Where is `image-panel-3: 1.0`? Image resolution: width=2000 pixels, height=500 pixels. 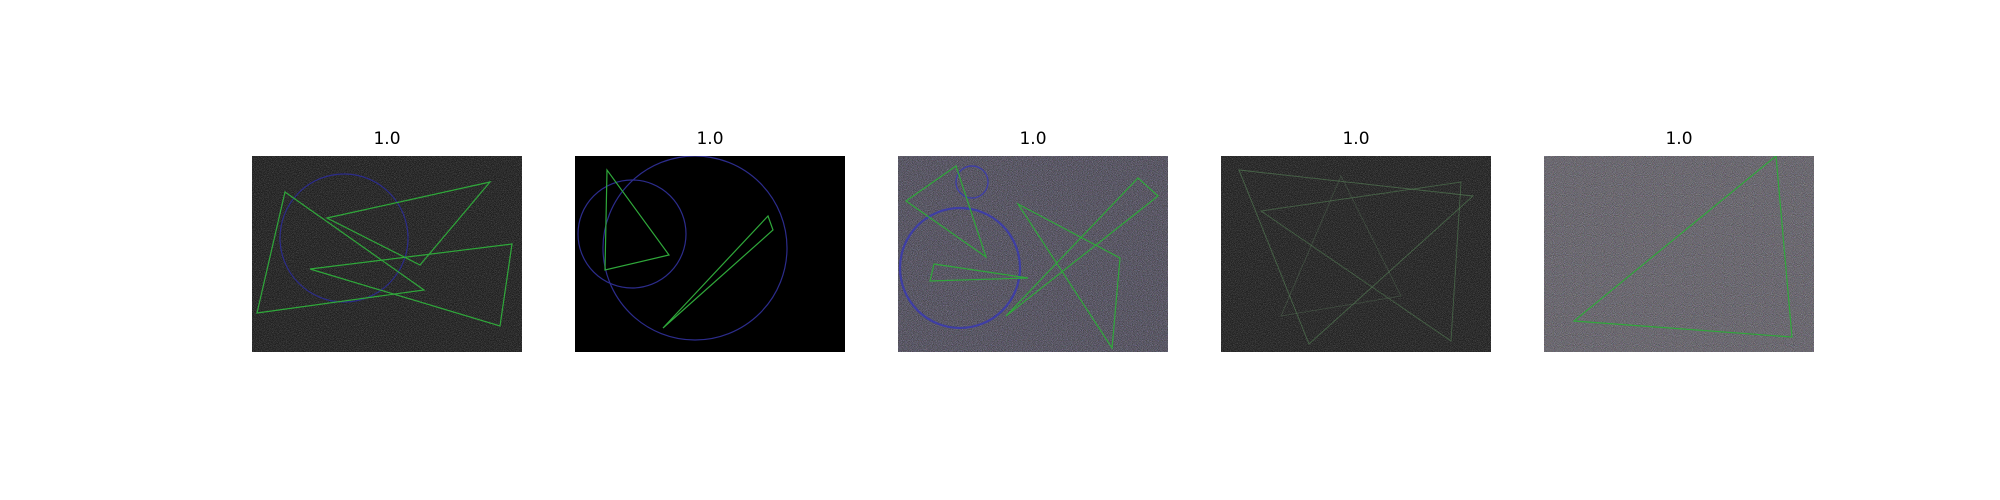 image-panel-3: 1.0 is located at coordinates (1033, 239).